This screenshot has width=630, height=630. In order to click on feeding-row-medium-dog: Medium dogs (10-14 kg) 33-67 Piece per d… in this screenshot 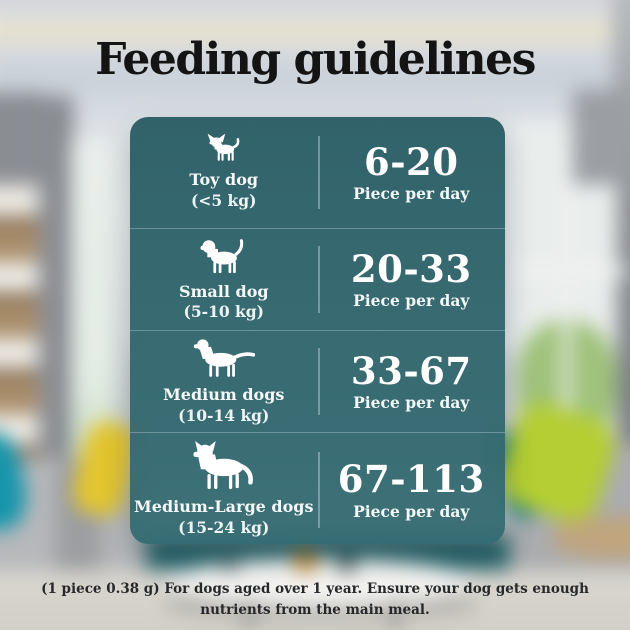, I will do `click(317, 381)`.